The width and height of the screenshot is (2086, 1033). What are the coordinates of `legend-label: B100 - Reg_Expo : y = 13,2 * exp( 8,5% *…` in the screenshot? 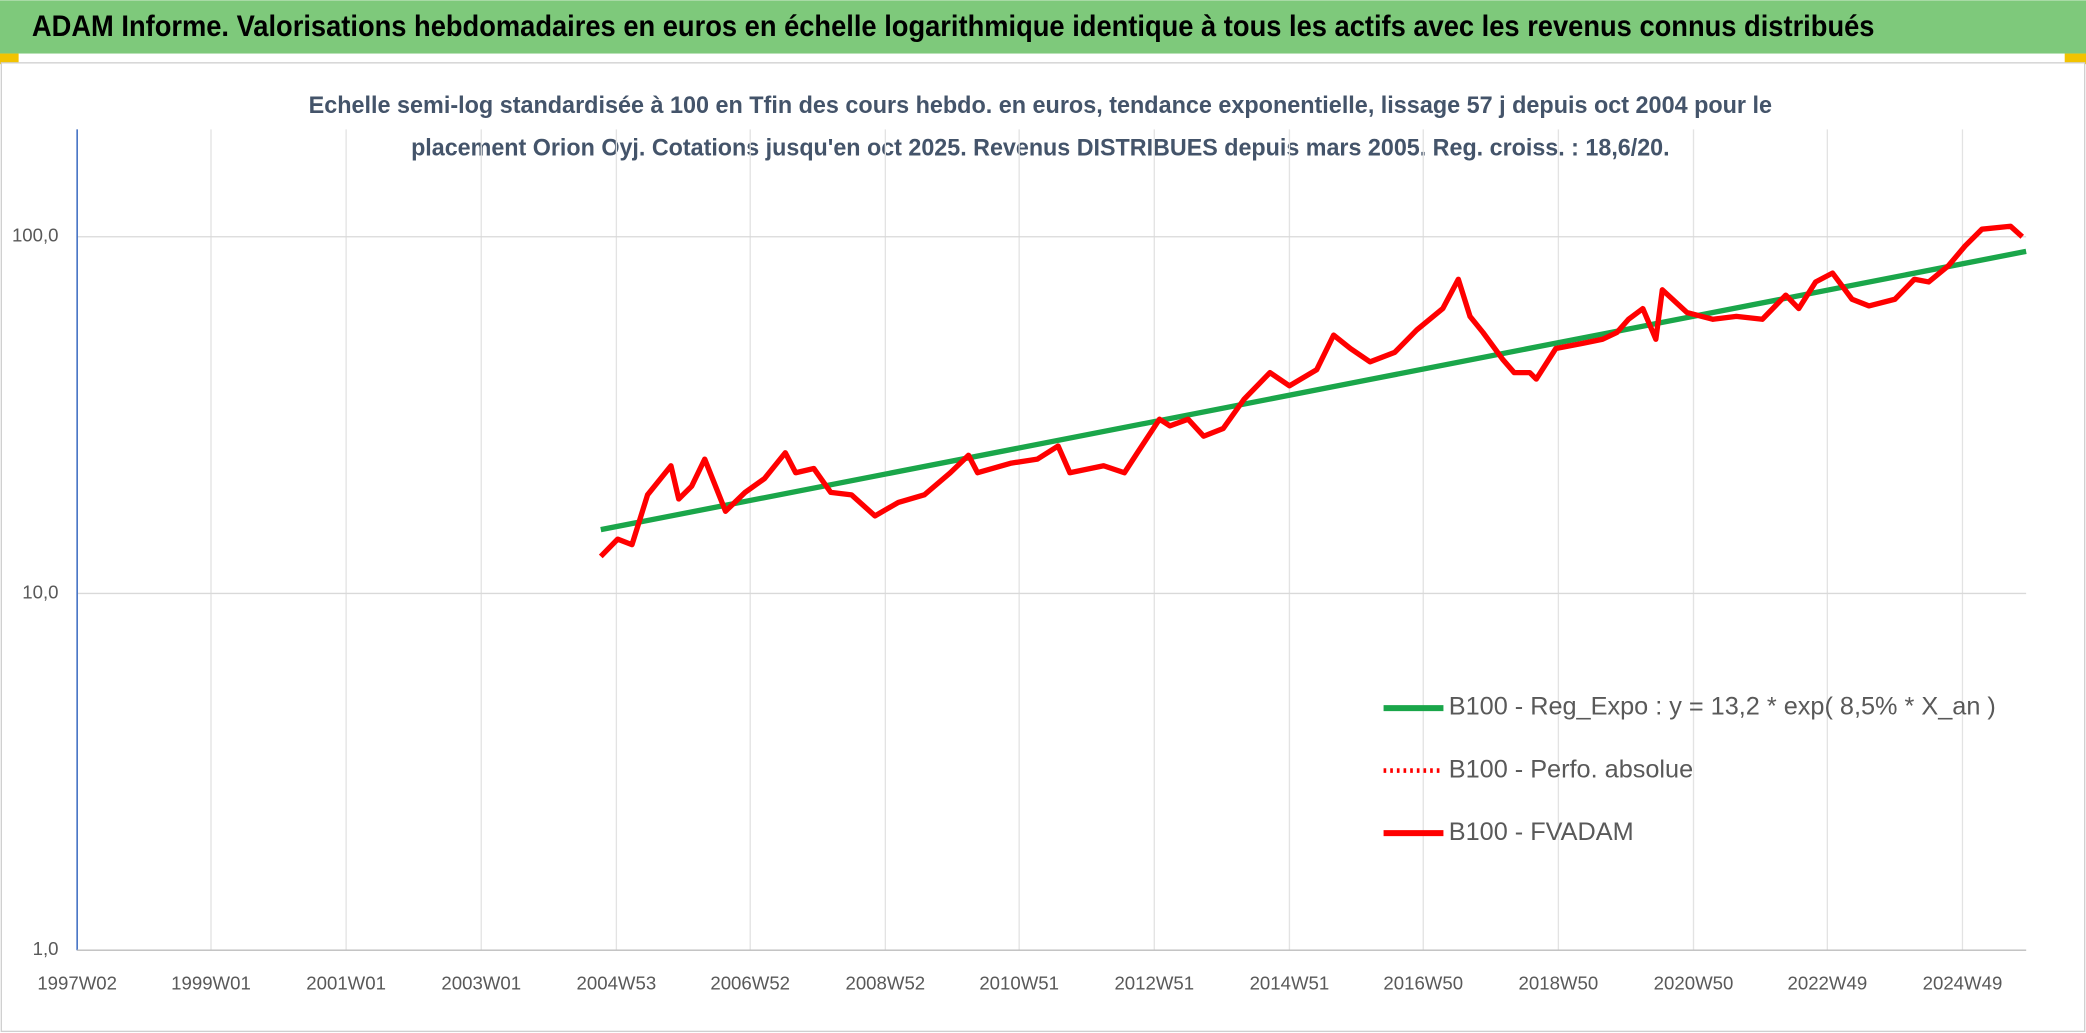 It's located at (1722, 707).